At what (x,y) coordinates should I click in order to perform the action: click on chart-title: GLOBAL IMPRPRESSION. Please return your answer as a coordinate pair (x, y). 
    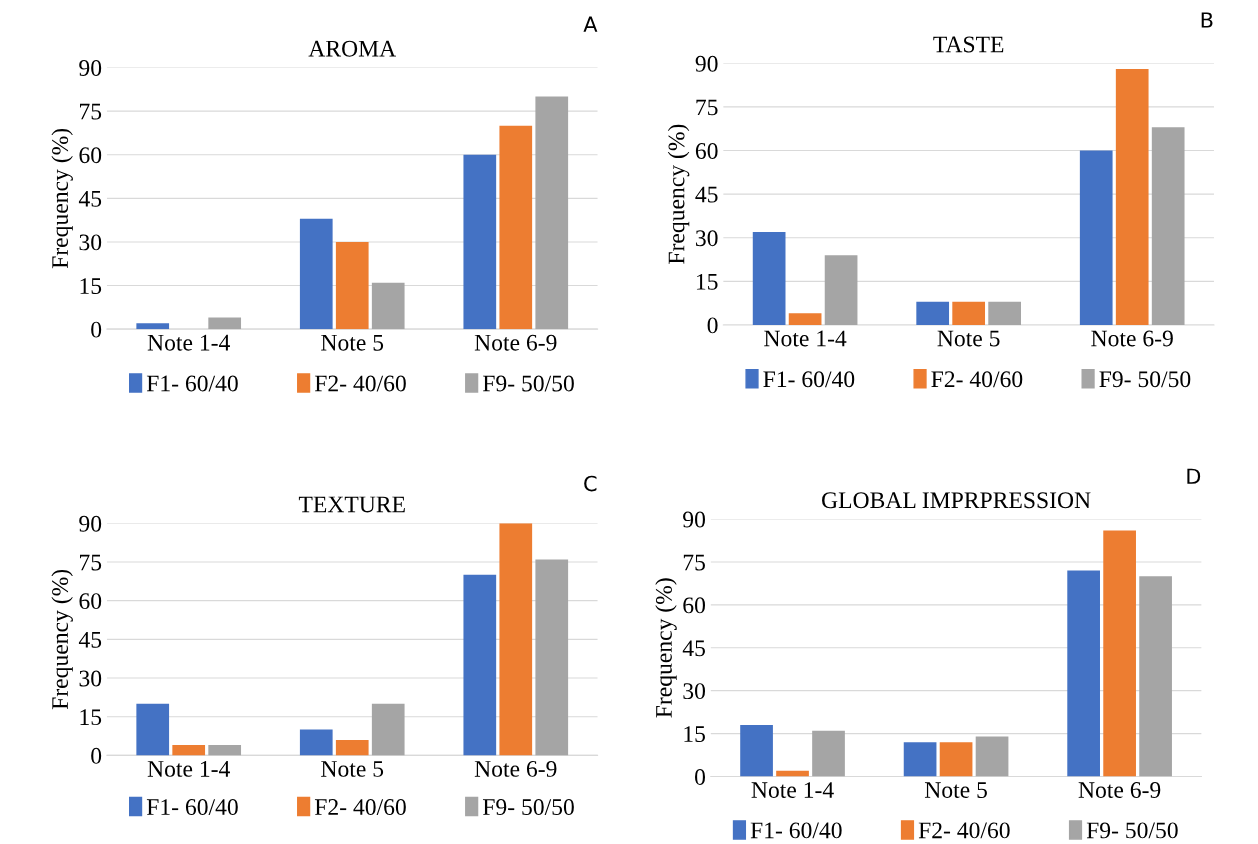
    Looking at the image, I should click on (956, 500).